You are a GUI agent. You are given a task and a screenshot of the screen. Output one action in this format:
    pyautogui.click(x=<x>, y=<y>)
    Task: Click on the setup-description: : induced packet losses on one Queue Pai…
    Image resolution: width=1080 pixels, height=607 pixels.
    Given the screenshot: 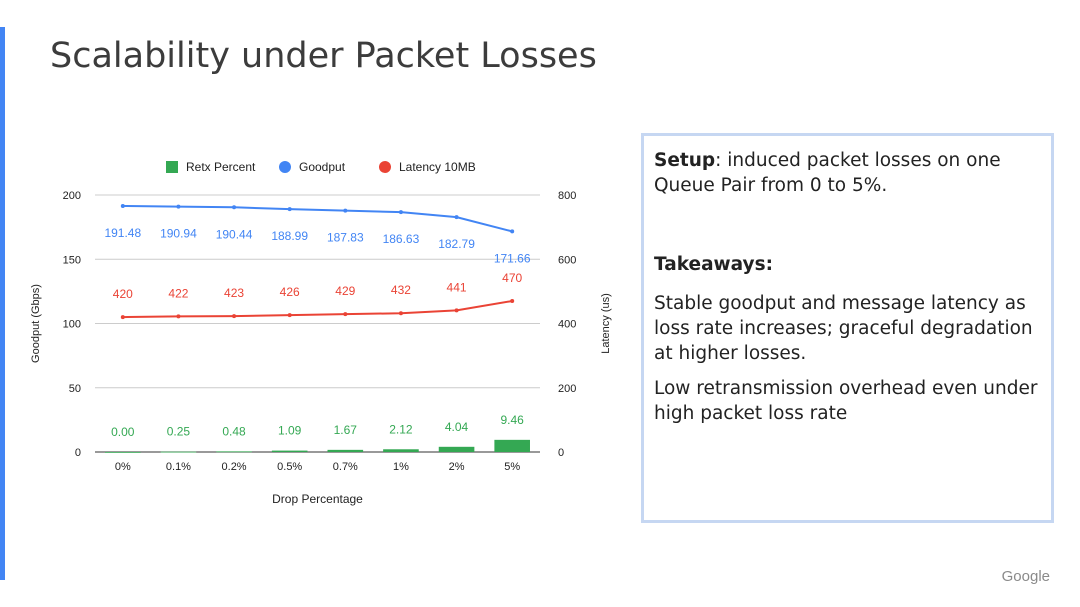 What is the action you would take?
    pyautogui.click(x=827, y=173)
    